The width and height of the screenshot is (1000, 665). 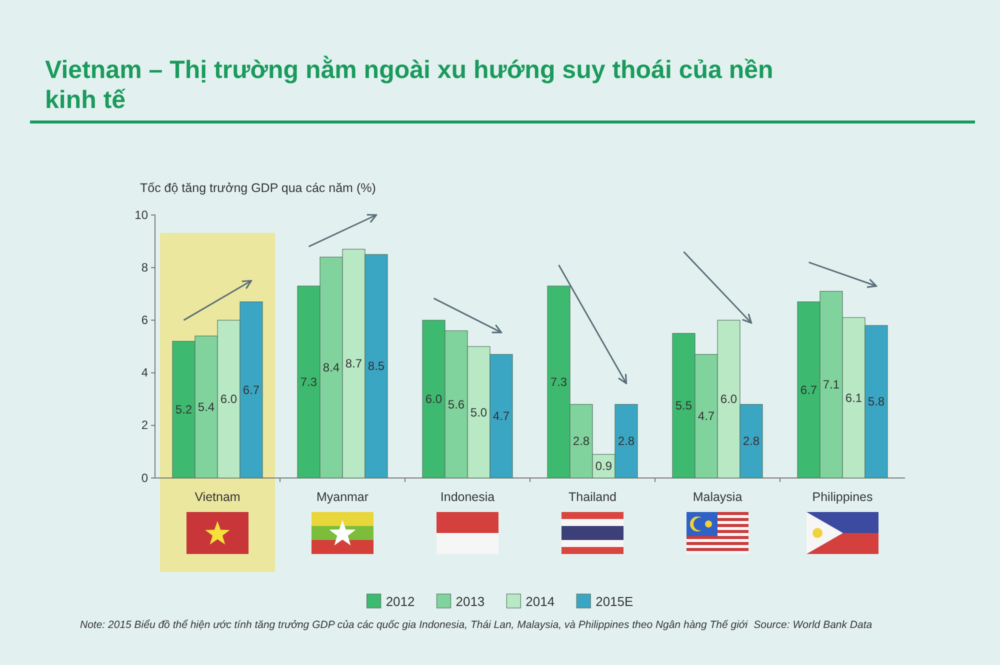 I want to click on data-label: 6.1, so click(x=853, y=397).